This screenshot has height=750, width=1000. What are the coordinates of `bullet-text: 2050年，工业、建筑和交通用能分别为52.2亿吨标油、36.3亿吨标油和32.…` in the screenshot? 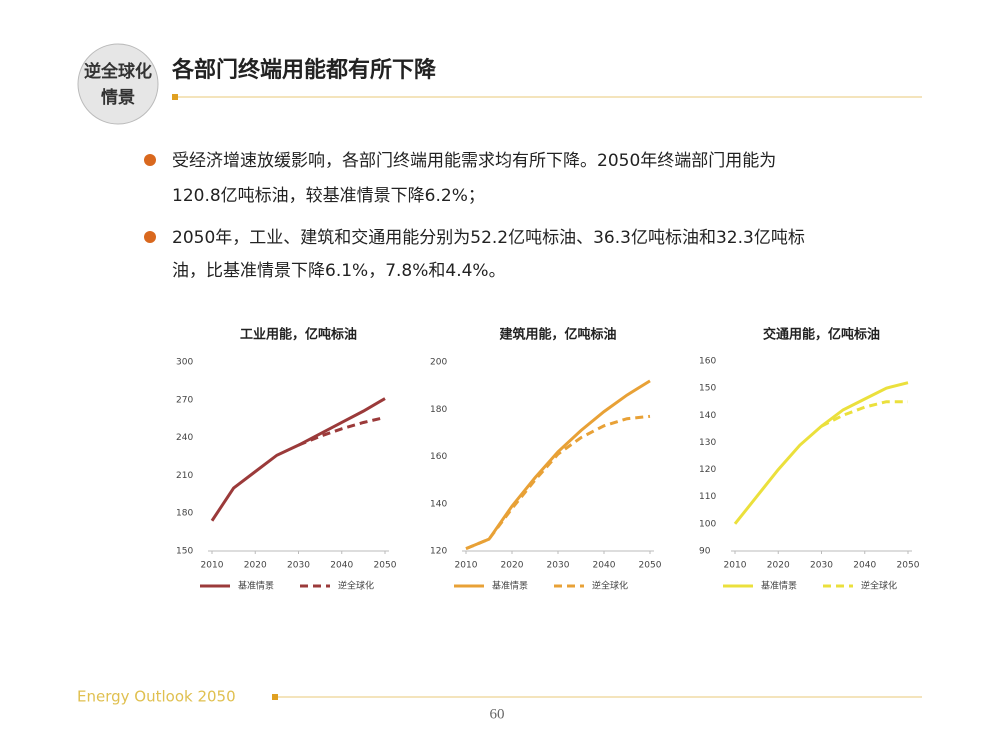 It's located at (488, 238).